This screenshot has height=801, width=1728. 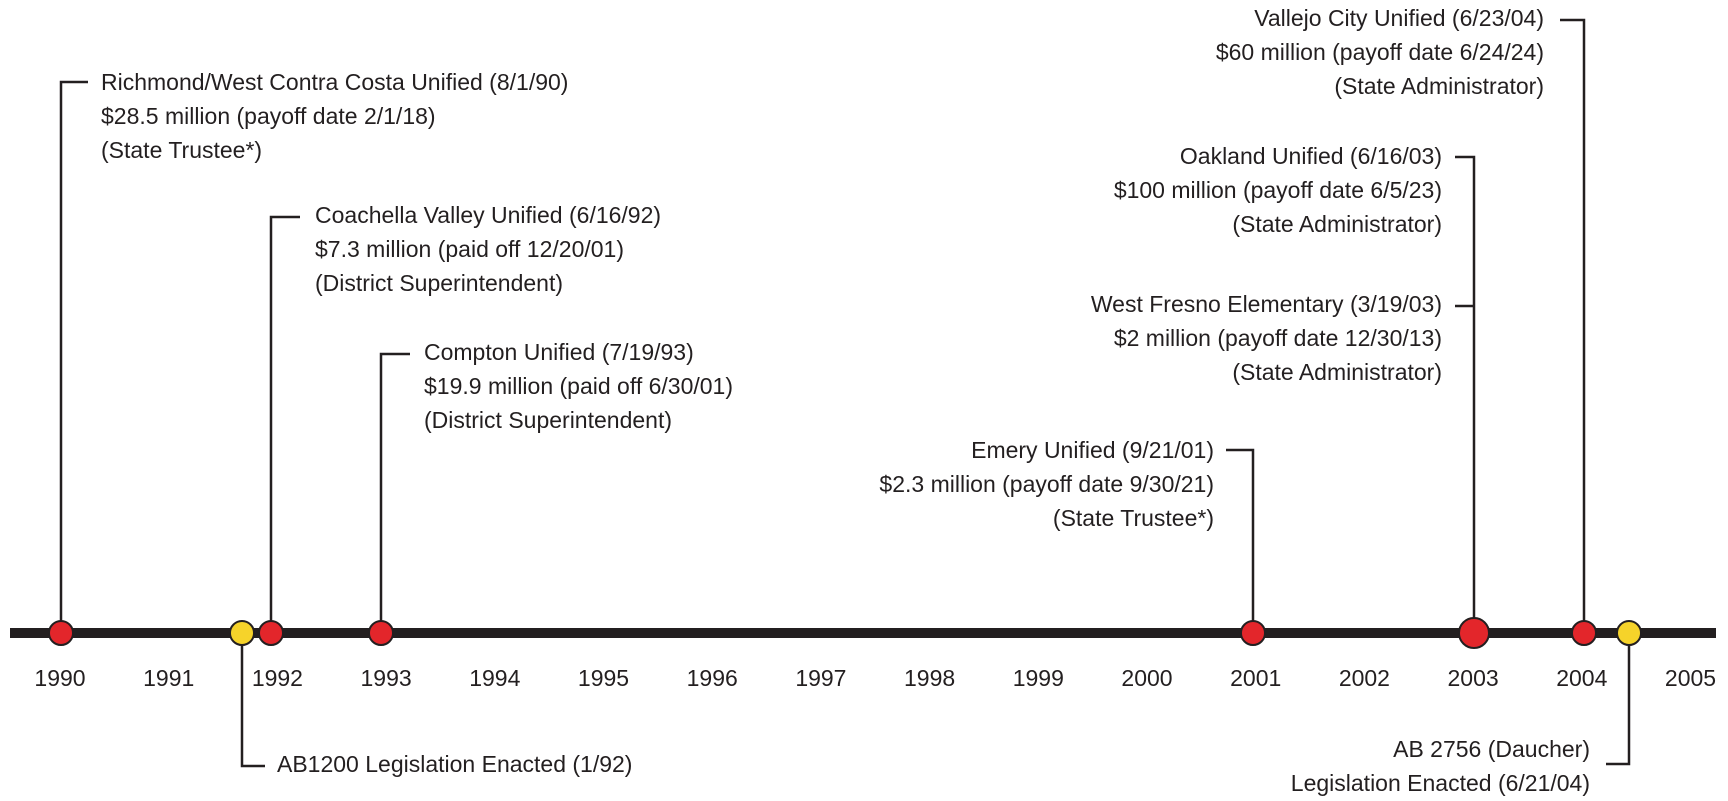 What do you see at coordinates (578, 386) in the screenshot?
I see `event-text: $19.9 million (paid off 6/30/01)` at bounding box center [578, 386].